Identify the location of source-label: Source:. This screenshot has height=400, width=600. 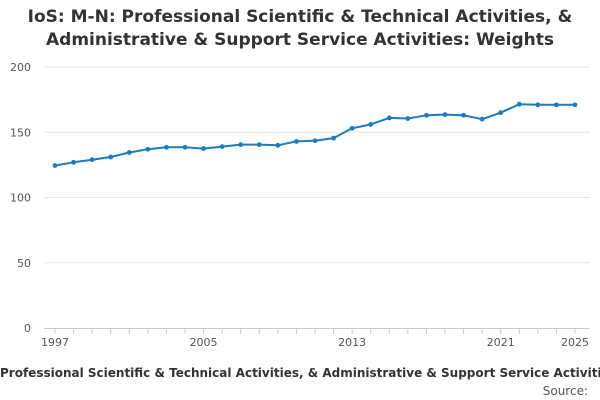
(565, 391).